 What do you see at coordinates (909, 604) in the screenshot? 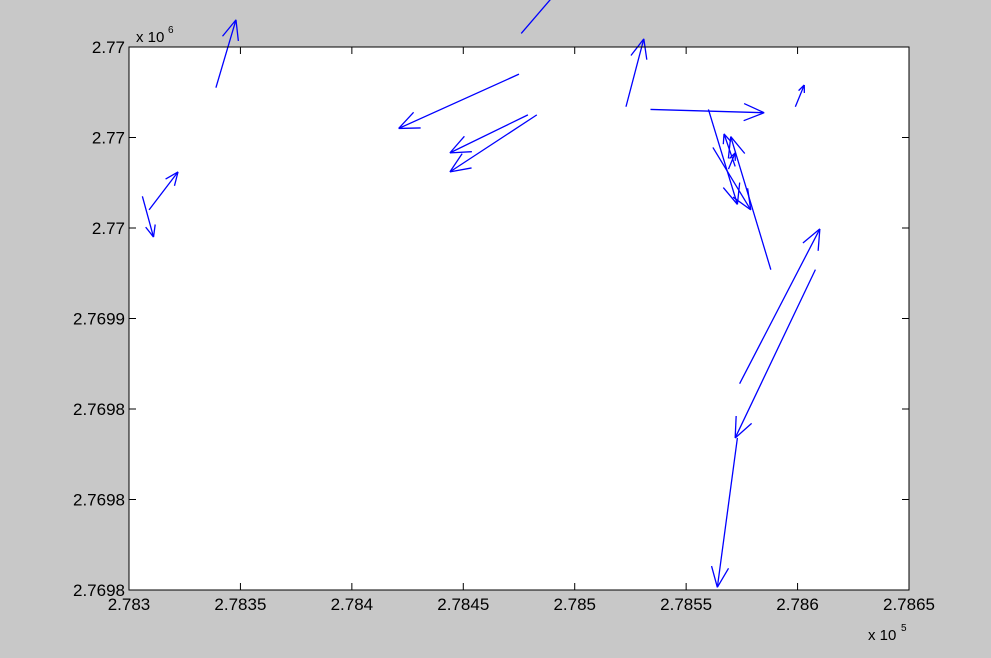
I see `x-tick-label: 2.7865` at bounding box center [909, 604].